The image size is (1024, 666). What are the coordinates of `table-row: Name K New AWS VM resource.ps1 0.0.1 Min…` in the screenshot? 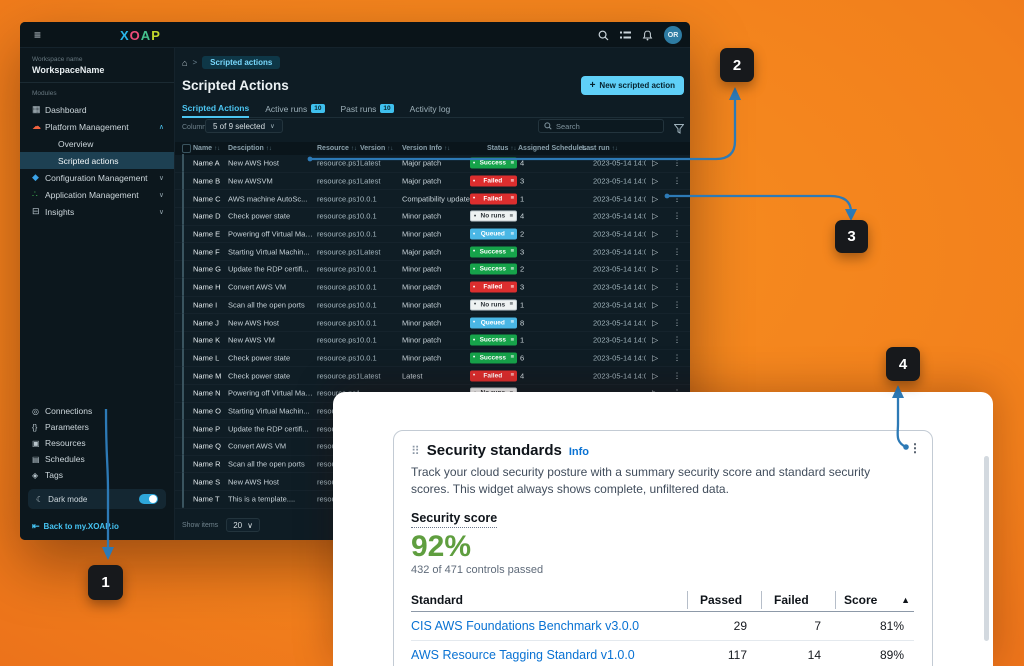 It's located at (432, 340).